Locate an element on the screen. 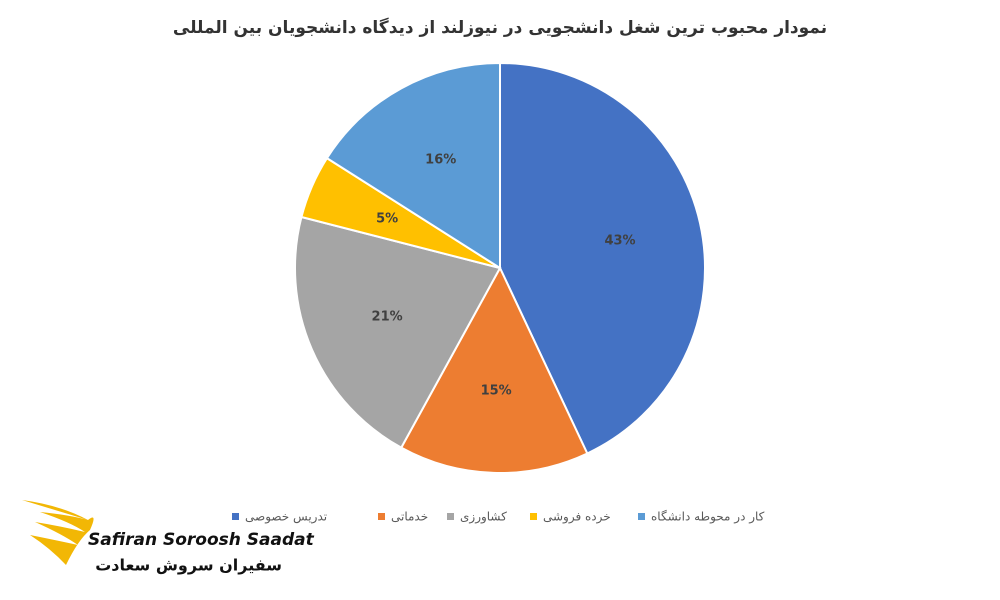 The image size is (1000, 600). logo-name-en: Safiran Soroosh Saadat is located at coordinates (201, 540).